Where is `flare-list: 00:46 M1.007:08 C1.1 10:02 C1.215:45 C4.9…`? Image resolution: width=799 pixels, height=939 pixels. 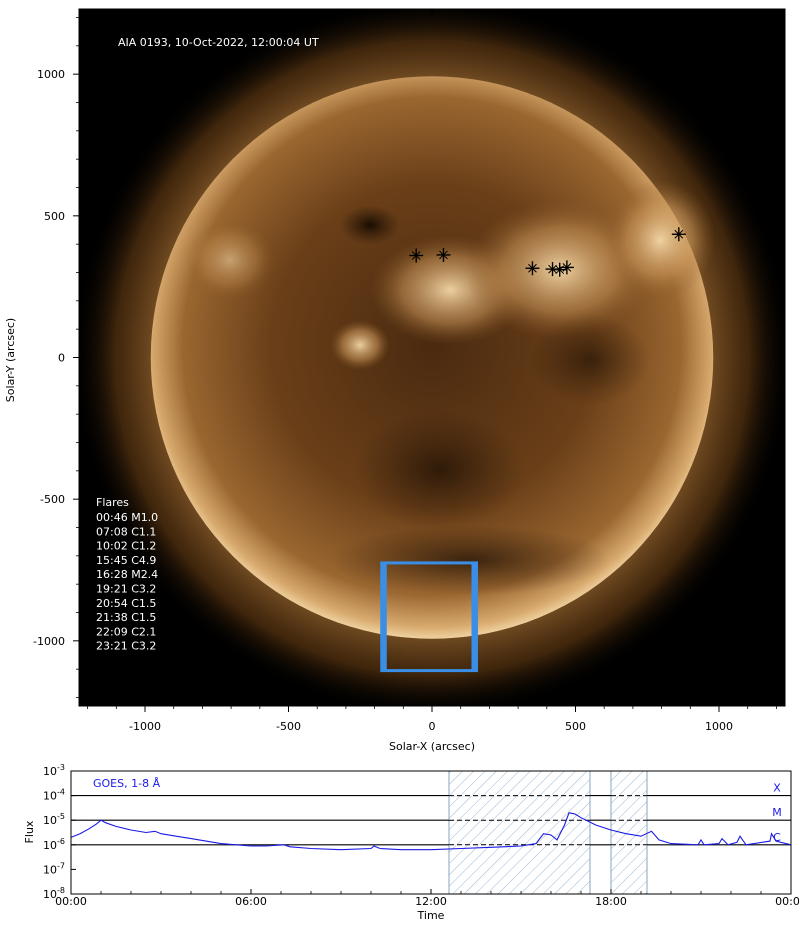
flare-list: 00:46 M1.007:08 C1.1 10:02 C1.215:45 C4.9… is located at coordinates (127, 582).